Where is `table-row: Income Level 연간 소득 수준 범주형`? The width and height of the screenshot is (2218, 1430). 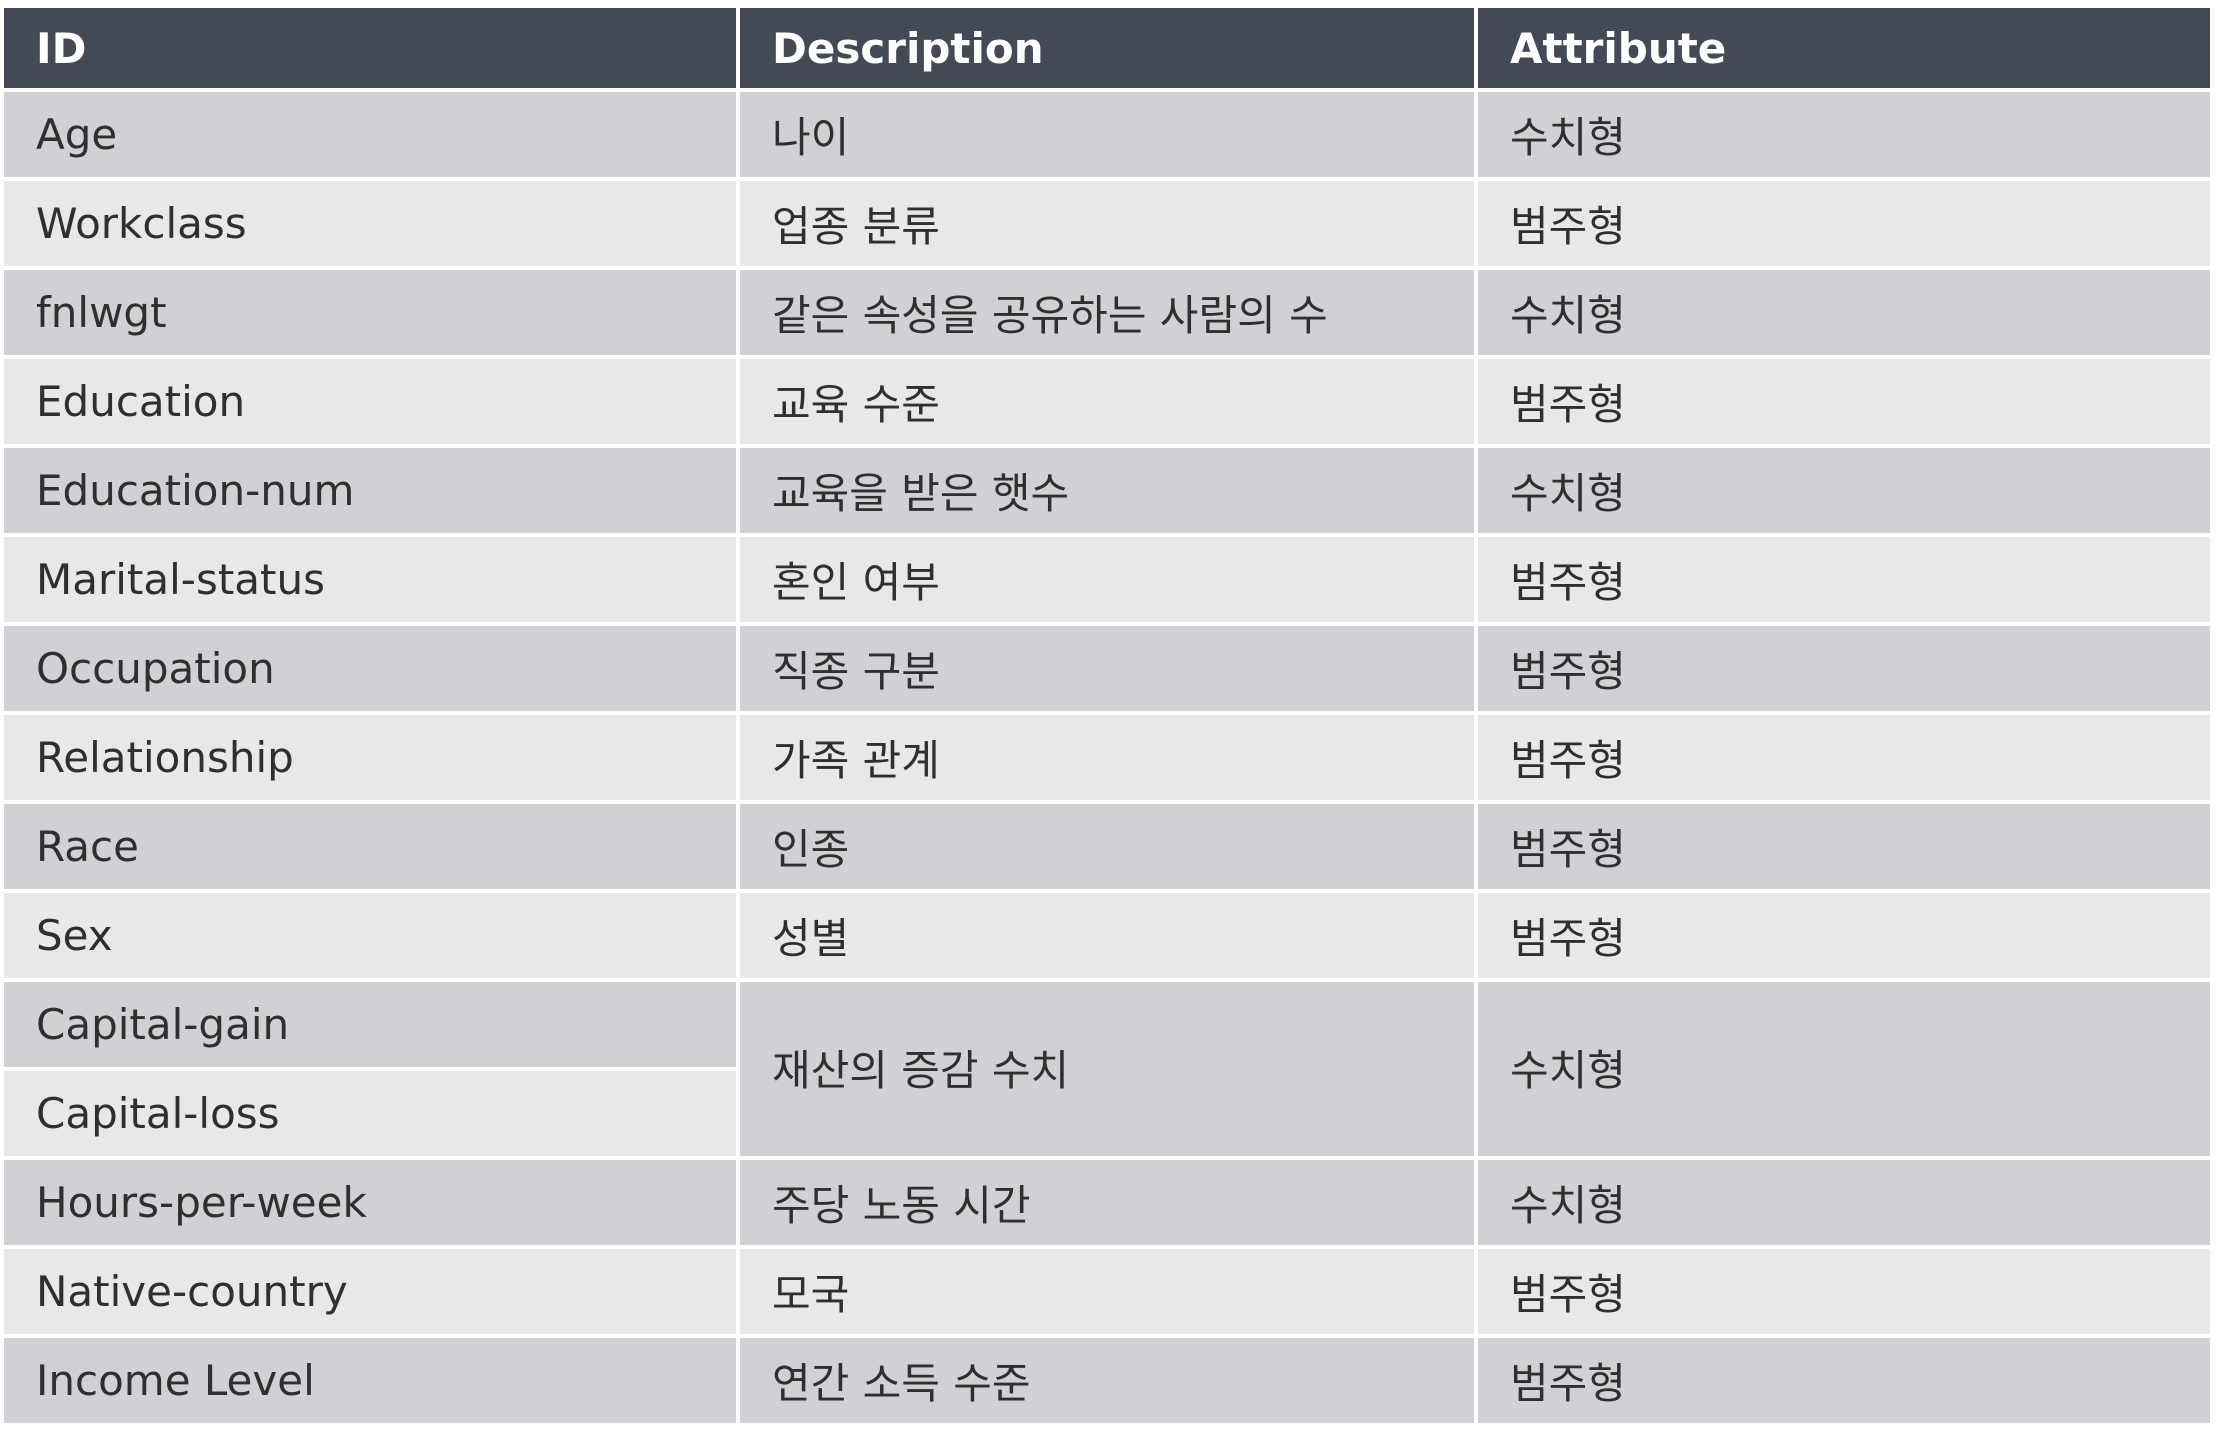 table-row: Income Level 연간 소득 수준 범주형 is located at coordinates (1107, 1380).